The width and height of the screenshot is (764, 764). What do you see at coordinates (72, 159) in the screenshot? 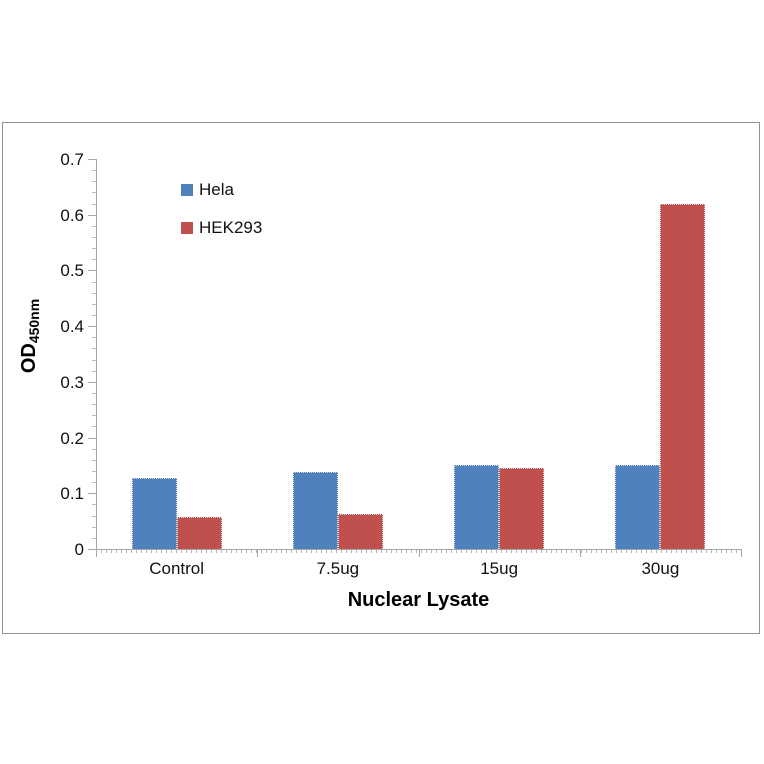
I see `y-axis-tick-label: 0.7` at bounding box center [72, 159].